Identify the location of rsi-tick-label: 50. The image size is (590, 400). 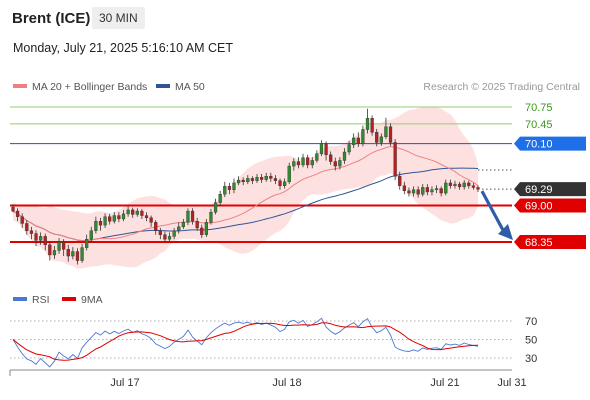
(531, 341).